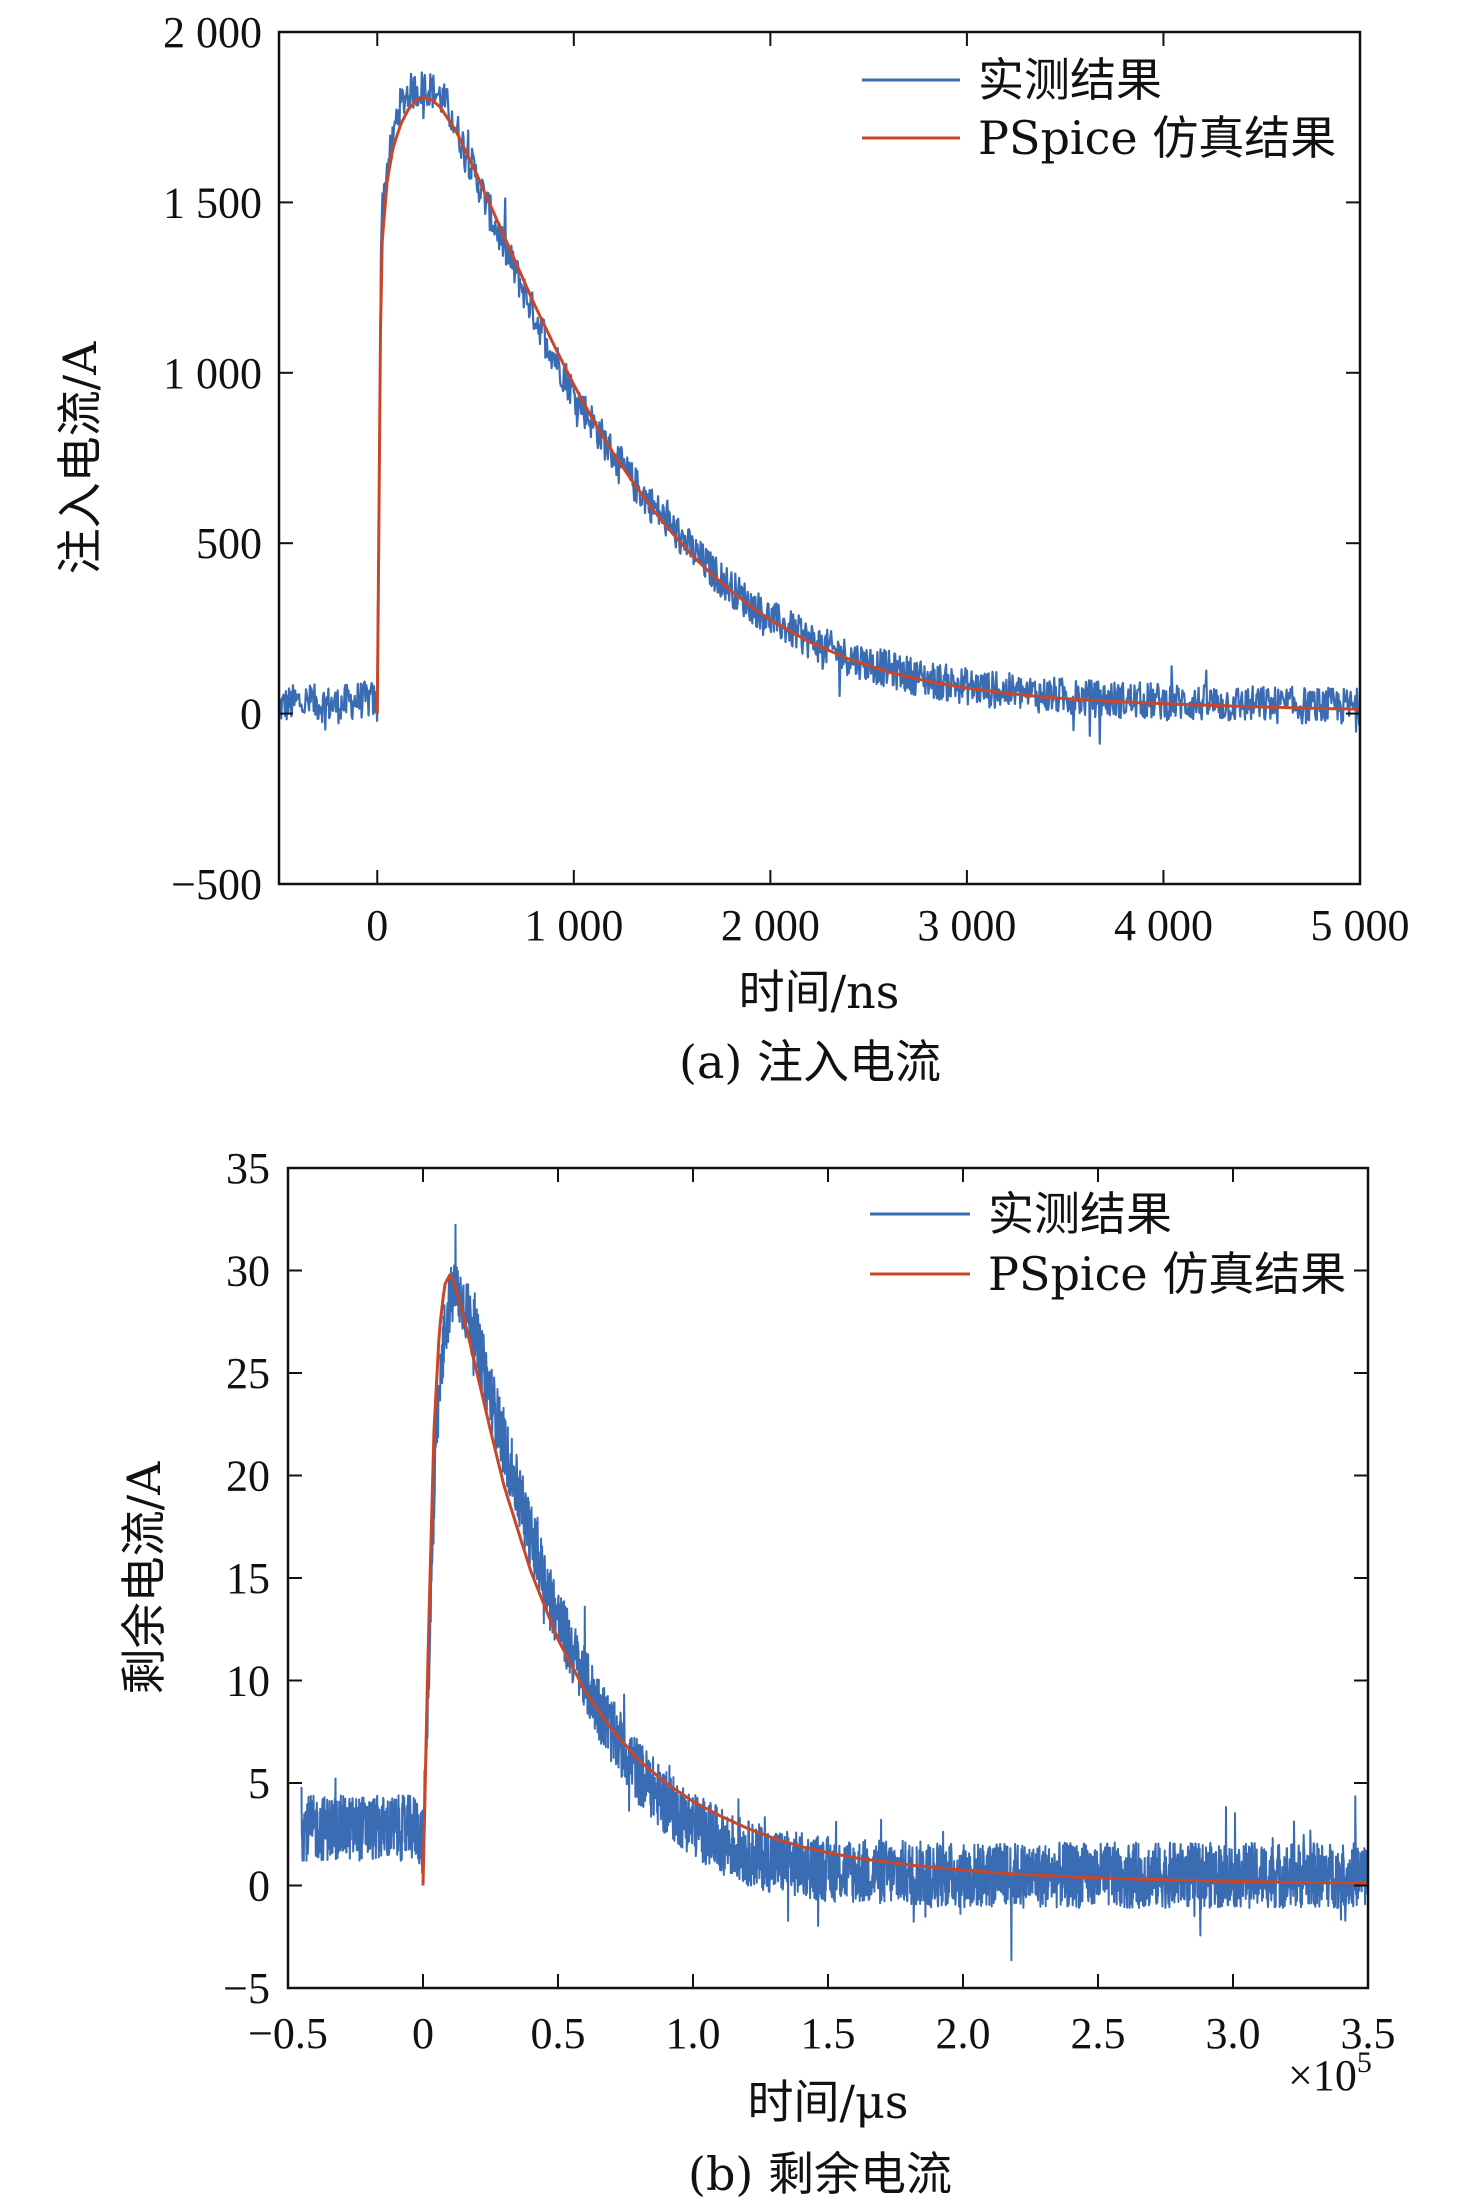  What do you see at coordinates (1098, 2033) in the screenshot?
I see `x-tick-label: 2.5` at bounding box center [1098, 2033].